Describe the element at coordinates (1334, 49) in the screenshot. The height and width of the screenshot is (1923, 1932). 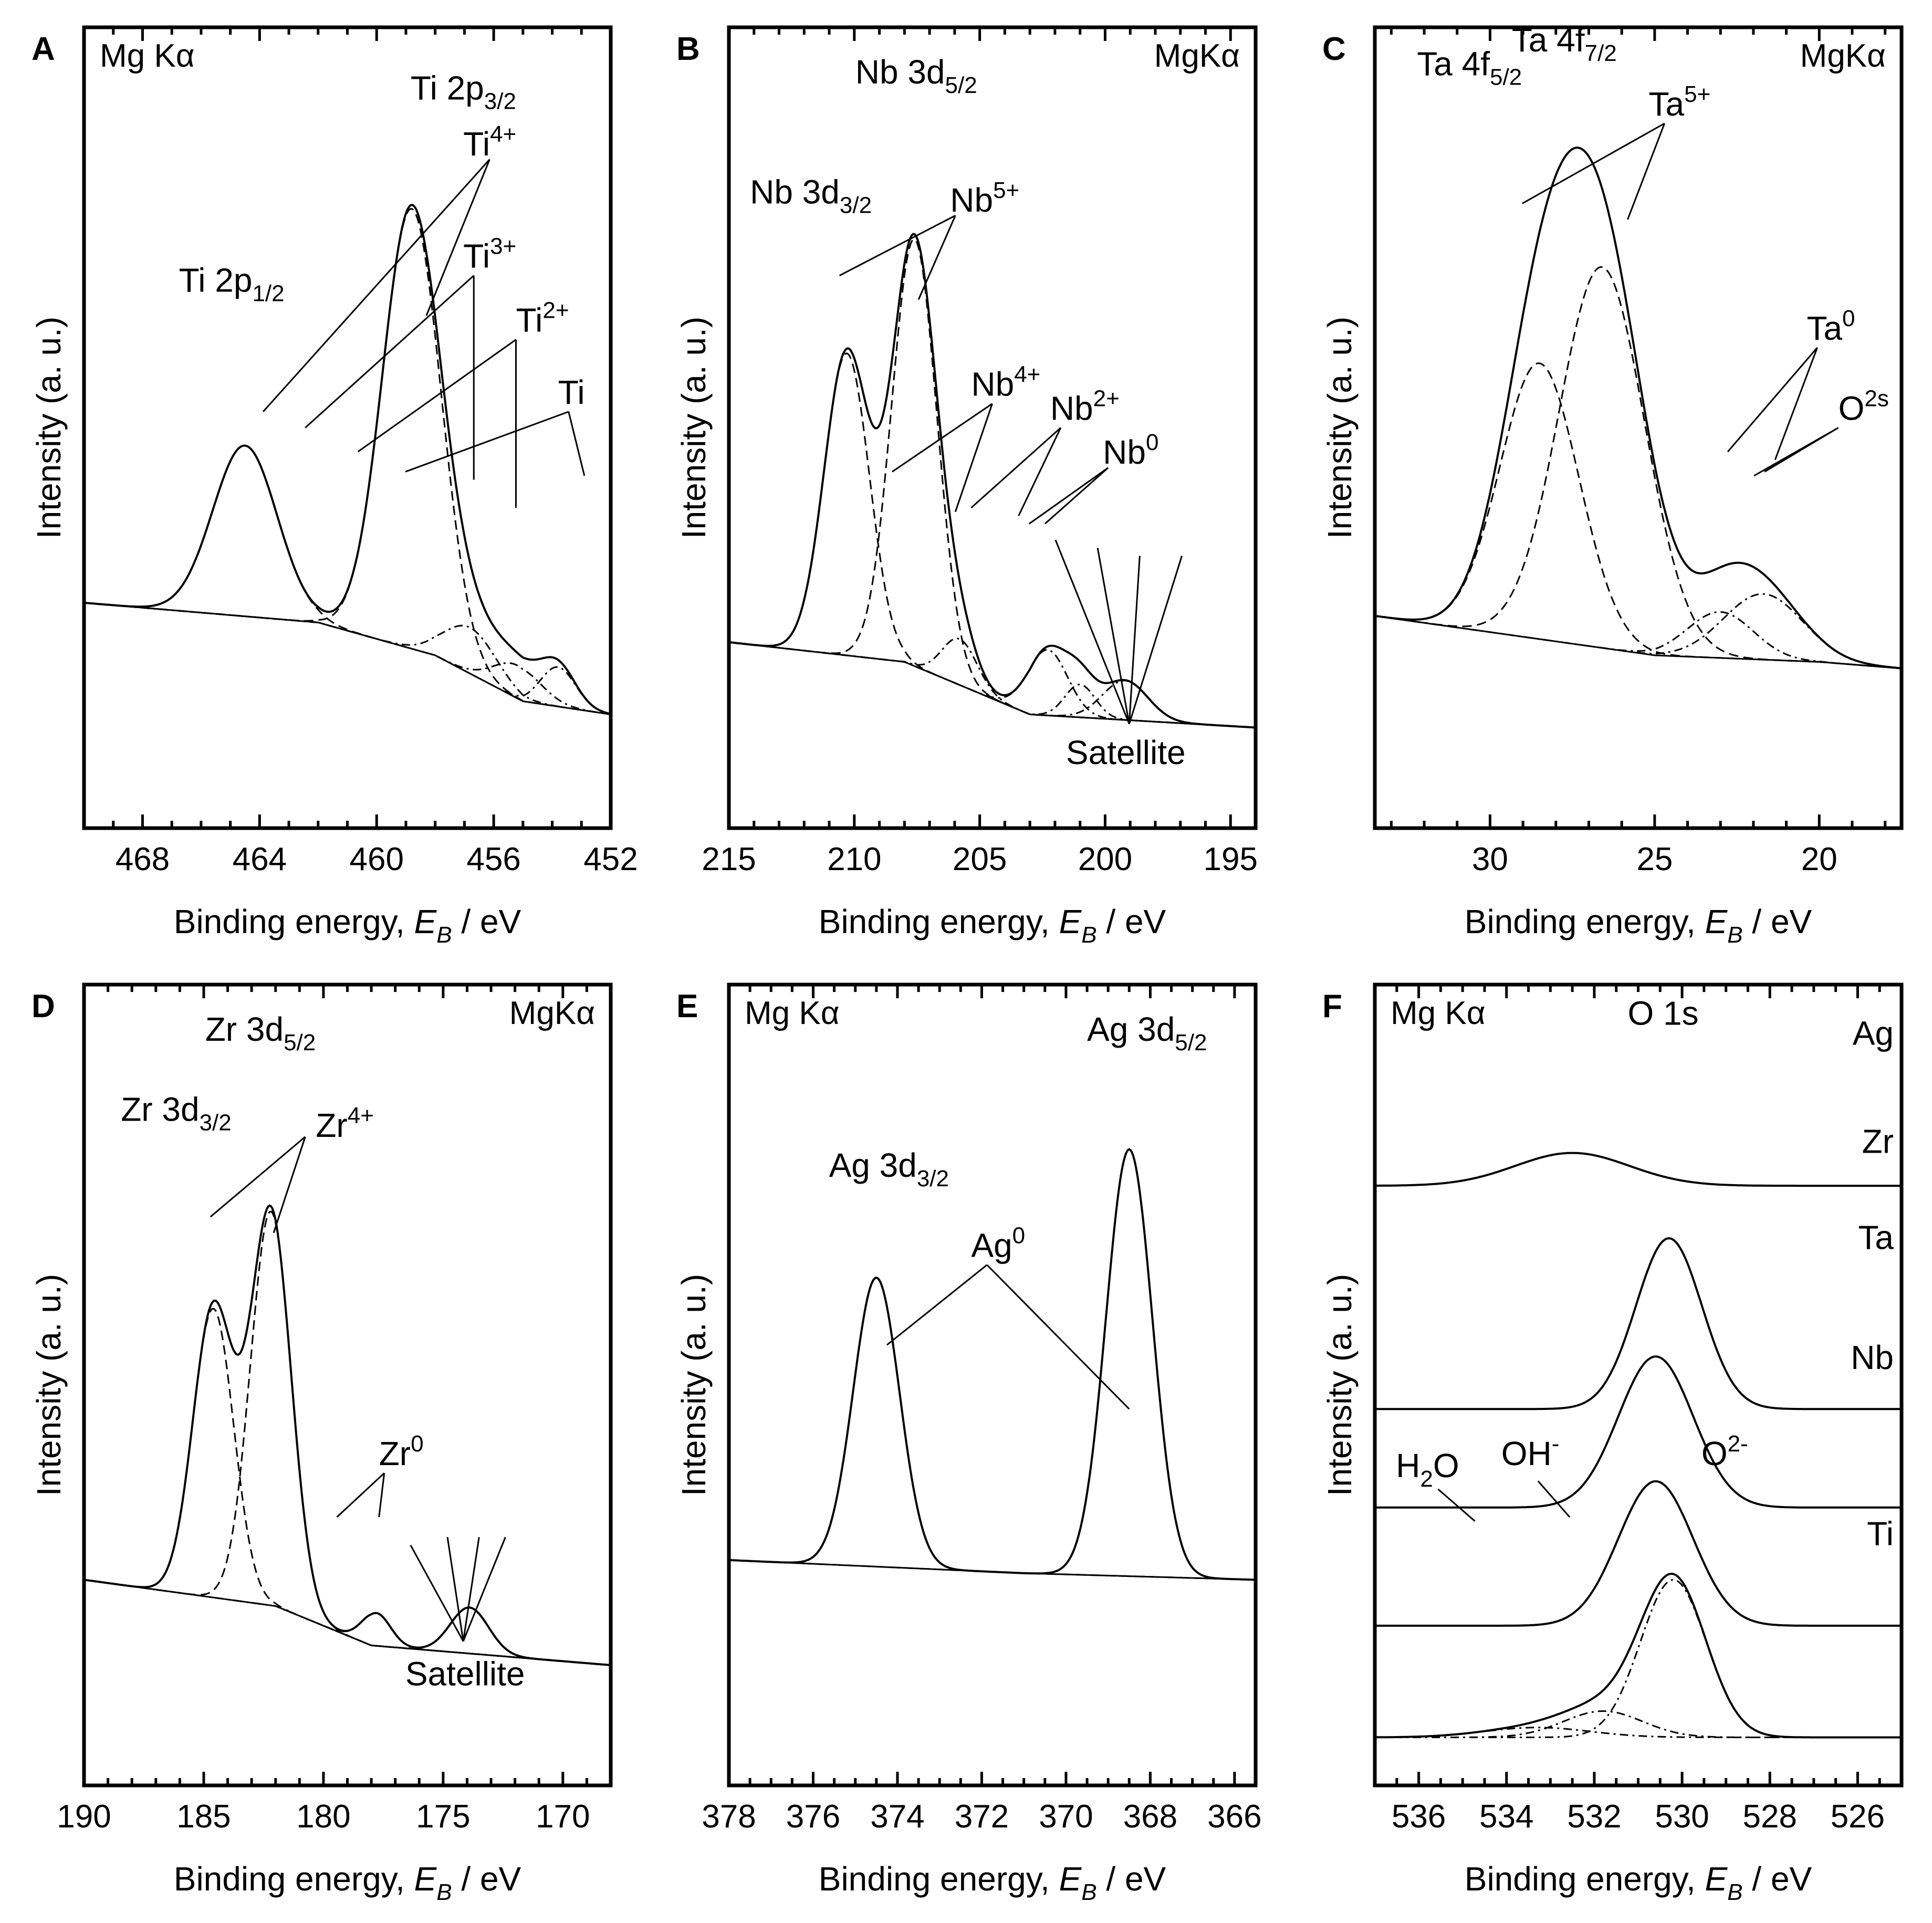
I see `panel-letter: C` at that location.